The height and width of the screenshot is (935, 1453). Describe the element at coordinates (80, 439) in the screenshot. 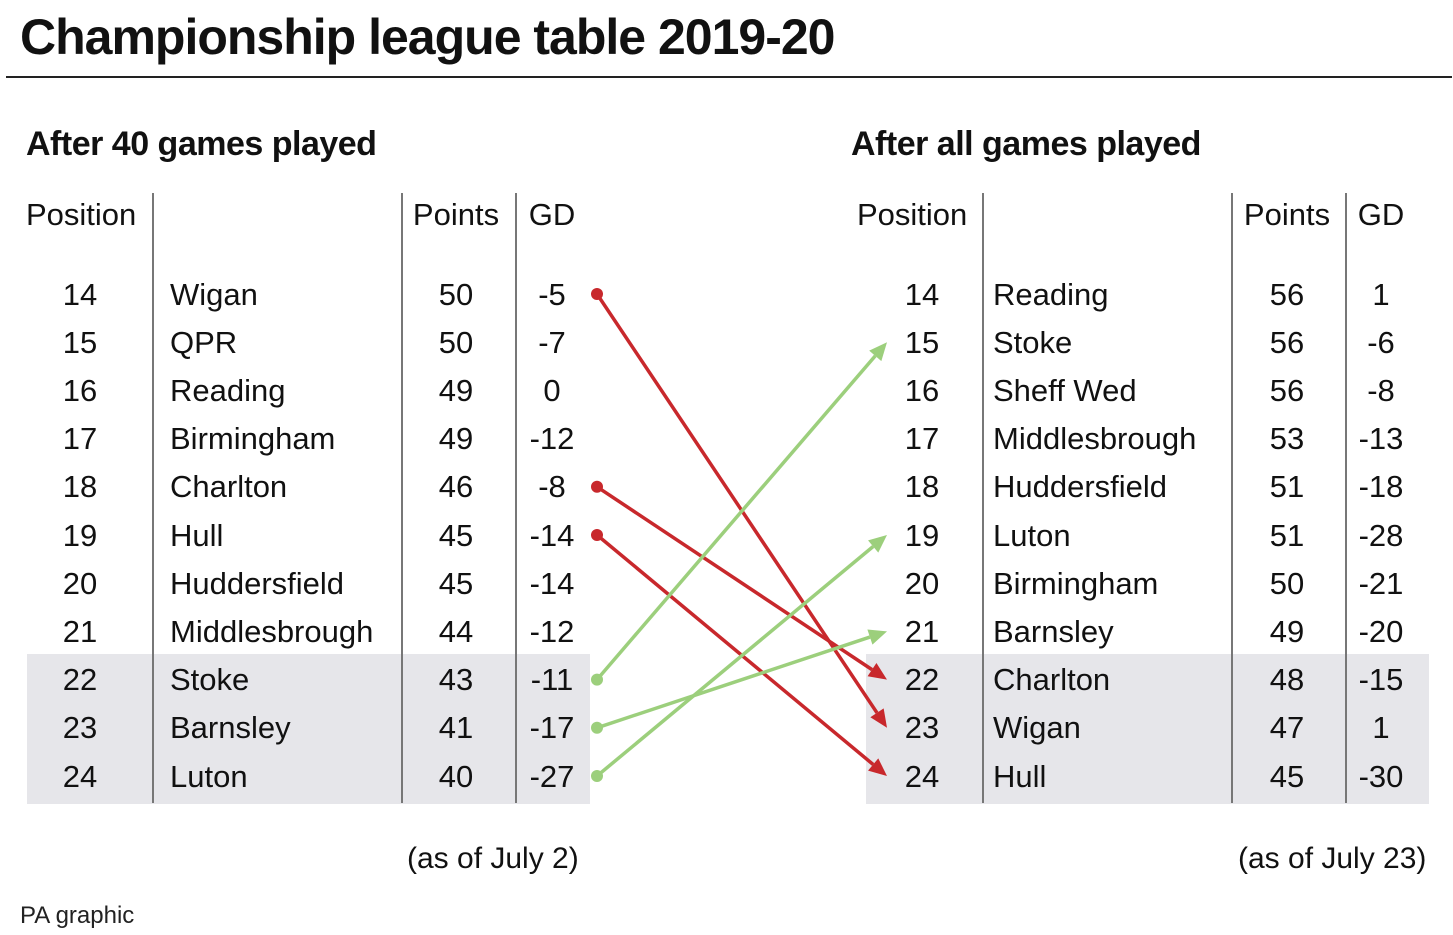

I see `left-row-position: 17` at that location.